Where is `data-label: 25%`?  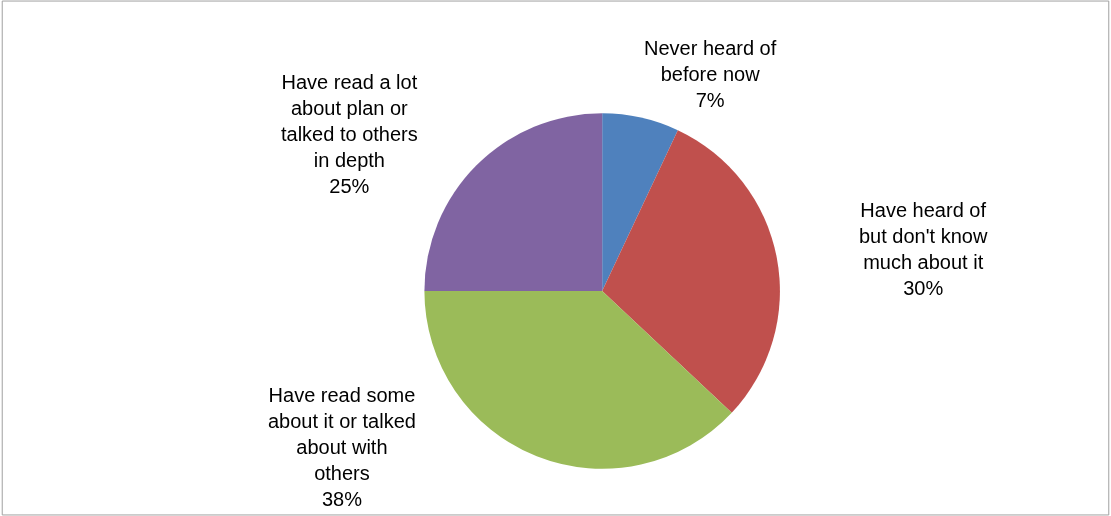 data-label: 25% is located at coordinates (349, 186).